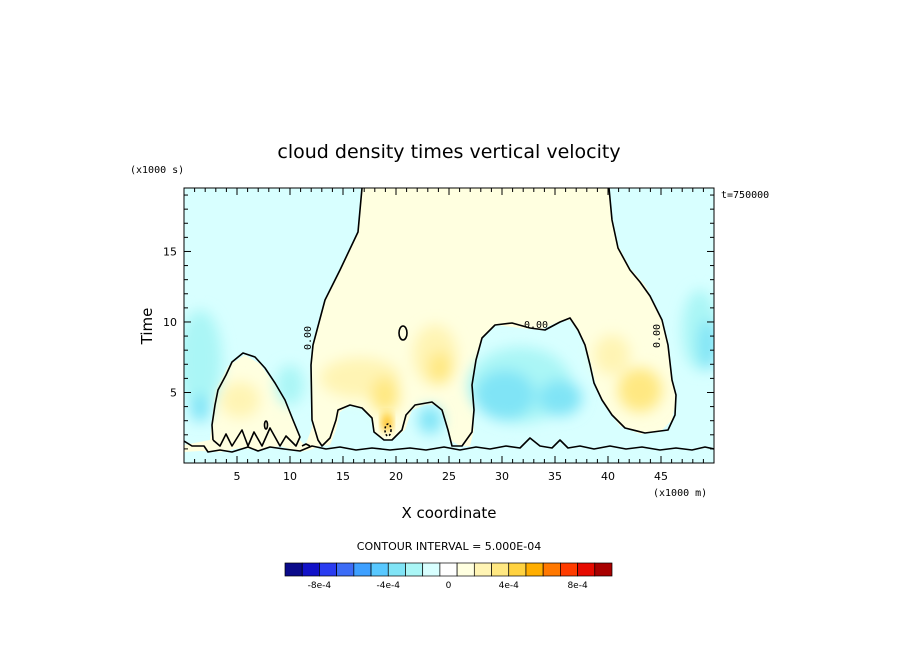 This screenshot has width=904, height=654. I want to click on colorbar-tick-label: -4e-4, so click(389, 586).